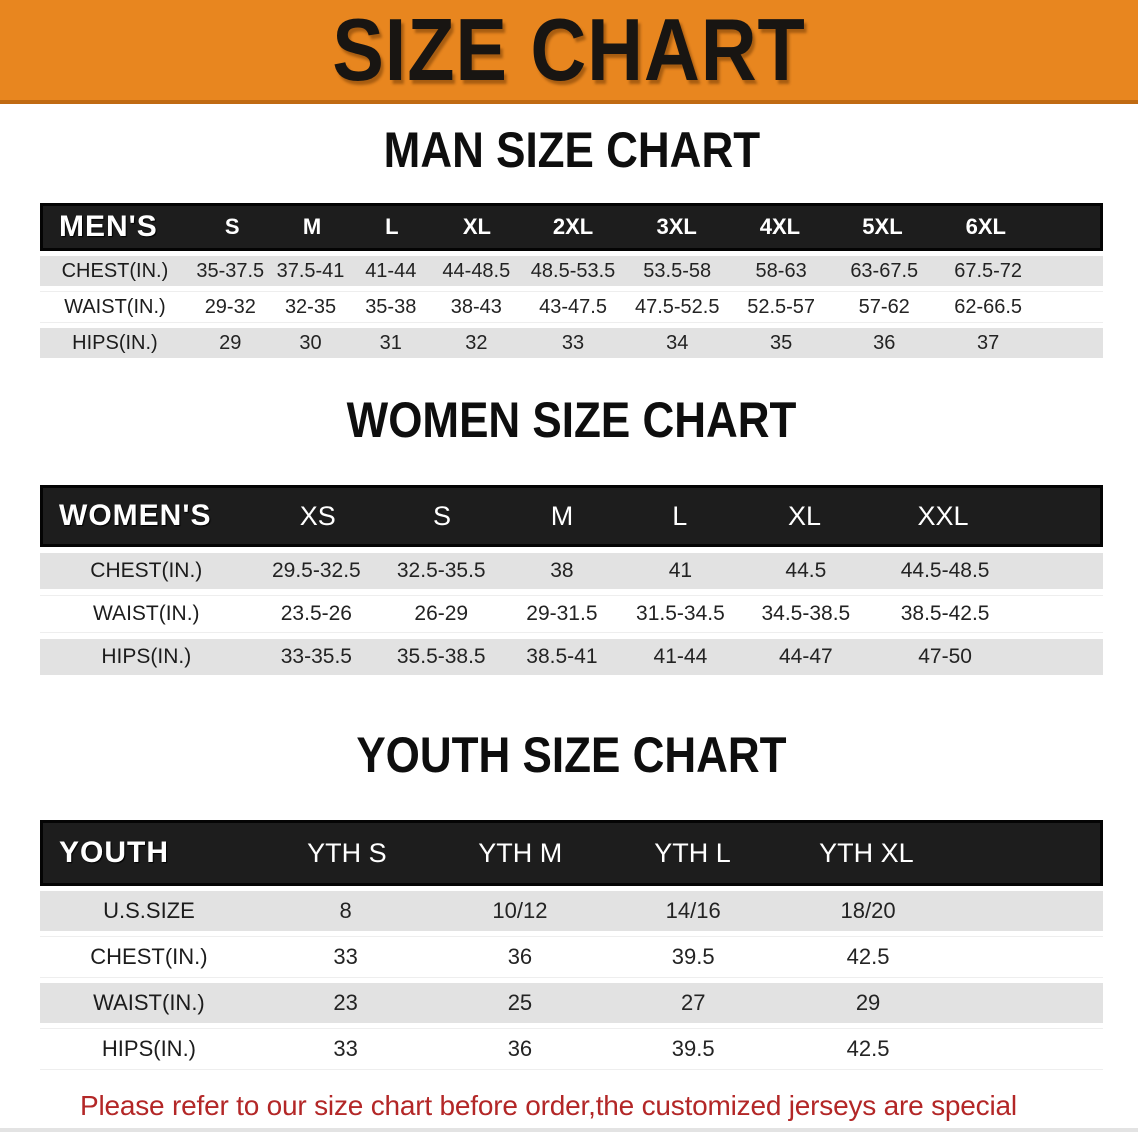 This screenshot has width=1138, height=1132. What do you see at coordinates (345, 1002) in the screenshot?
I see `size-value: 23` at bounding box center [345, 1002].